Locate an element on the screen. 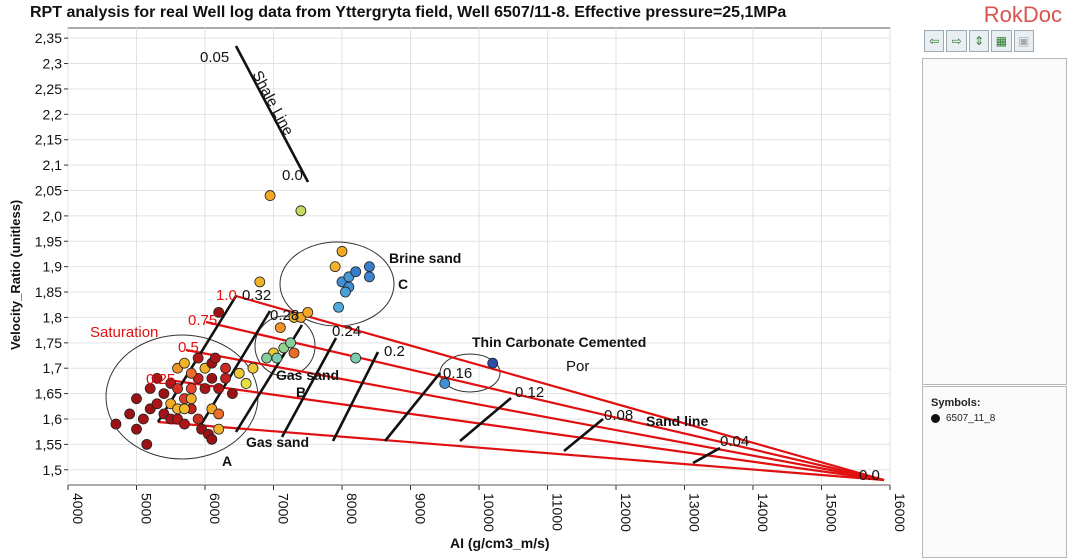  y-tick-label: 1,8 is located at coordinates (53, 317).